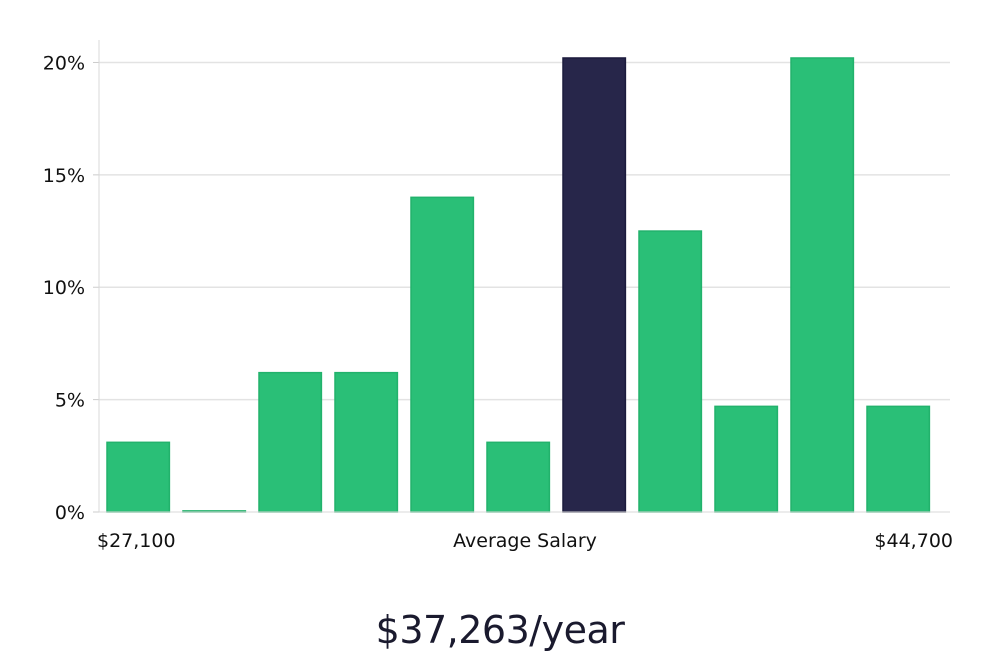  Describe the element at coordinates (136, 541) in the screenshot. I see `x-min-label: $27,100` at that location.